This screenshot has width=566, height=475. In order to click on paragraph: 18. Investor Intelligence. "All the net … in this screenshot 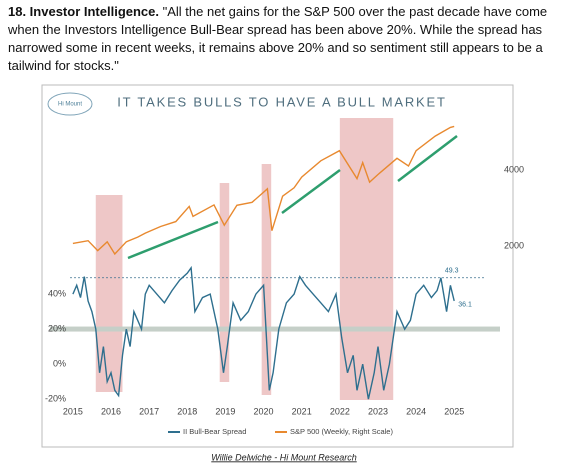, I will do `click(282, 39)`.